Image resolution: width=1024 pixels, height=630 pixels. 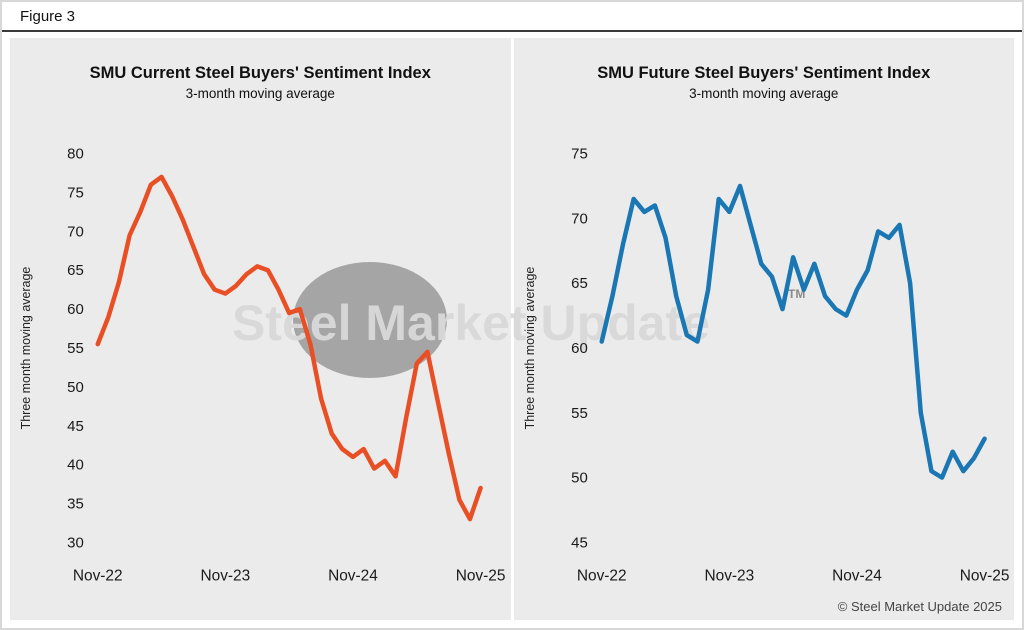 I want to click on chart-subtitle-current: 3-month moving average, so click(x=260, y=93).